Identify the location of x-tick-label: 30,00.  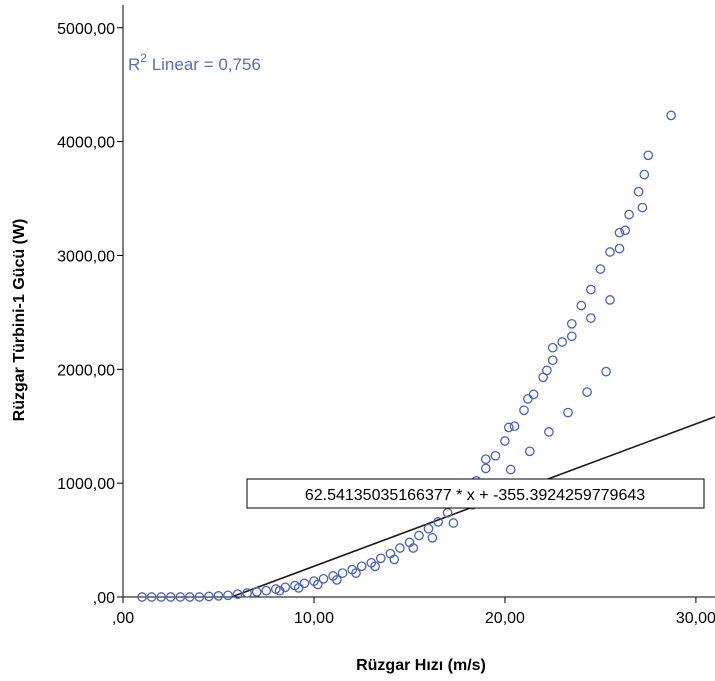
(695, 618).